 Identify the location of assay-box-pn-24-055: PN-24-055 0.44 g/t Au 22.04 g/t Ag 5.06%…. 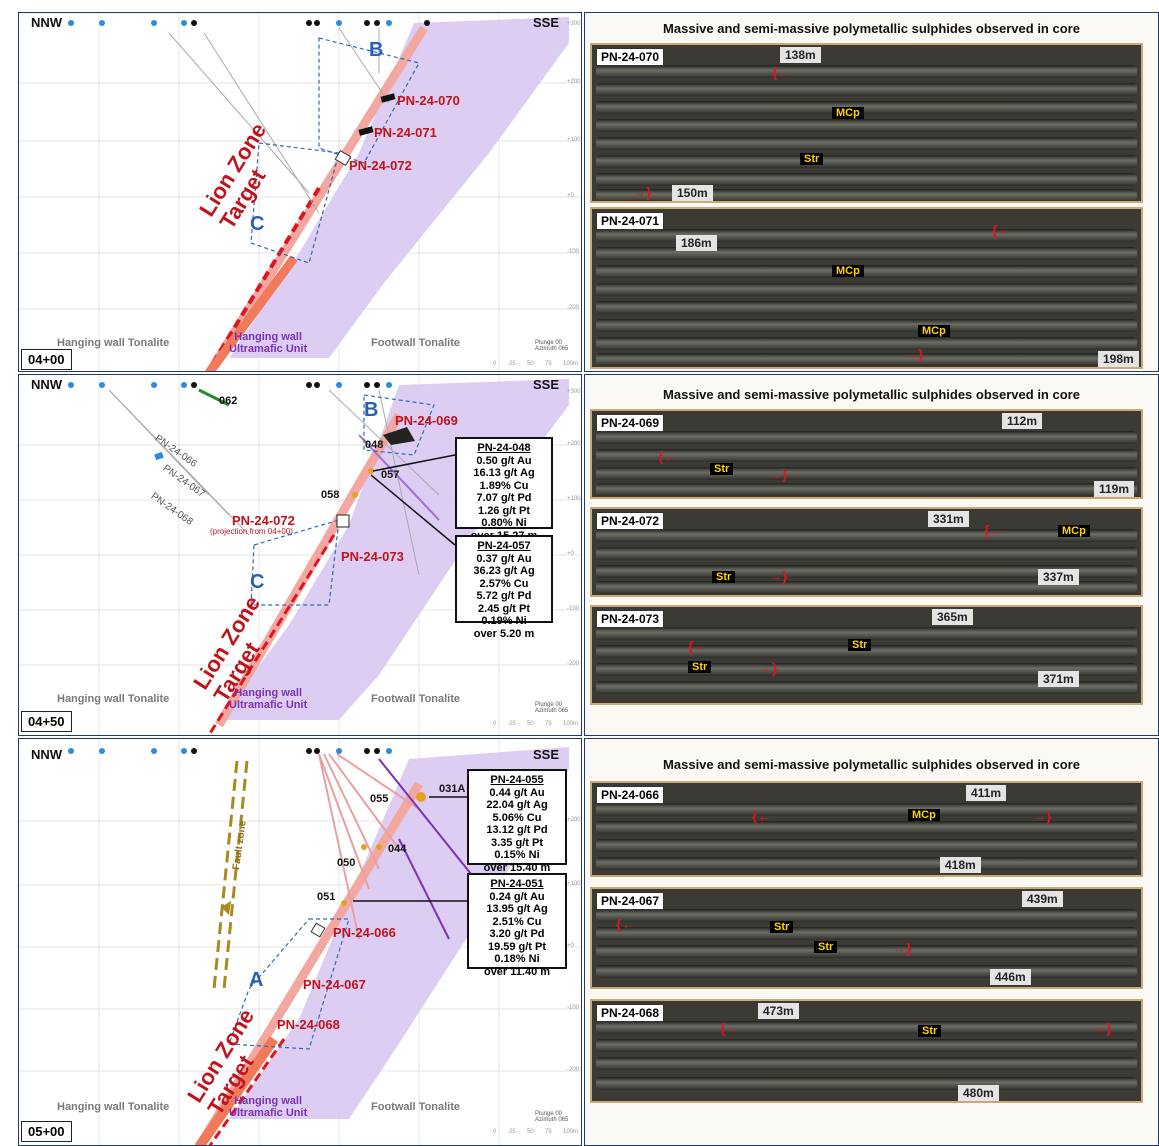
(517, 821).